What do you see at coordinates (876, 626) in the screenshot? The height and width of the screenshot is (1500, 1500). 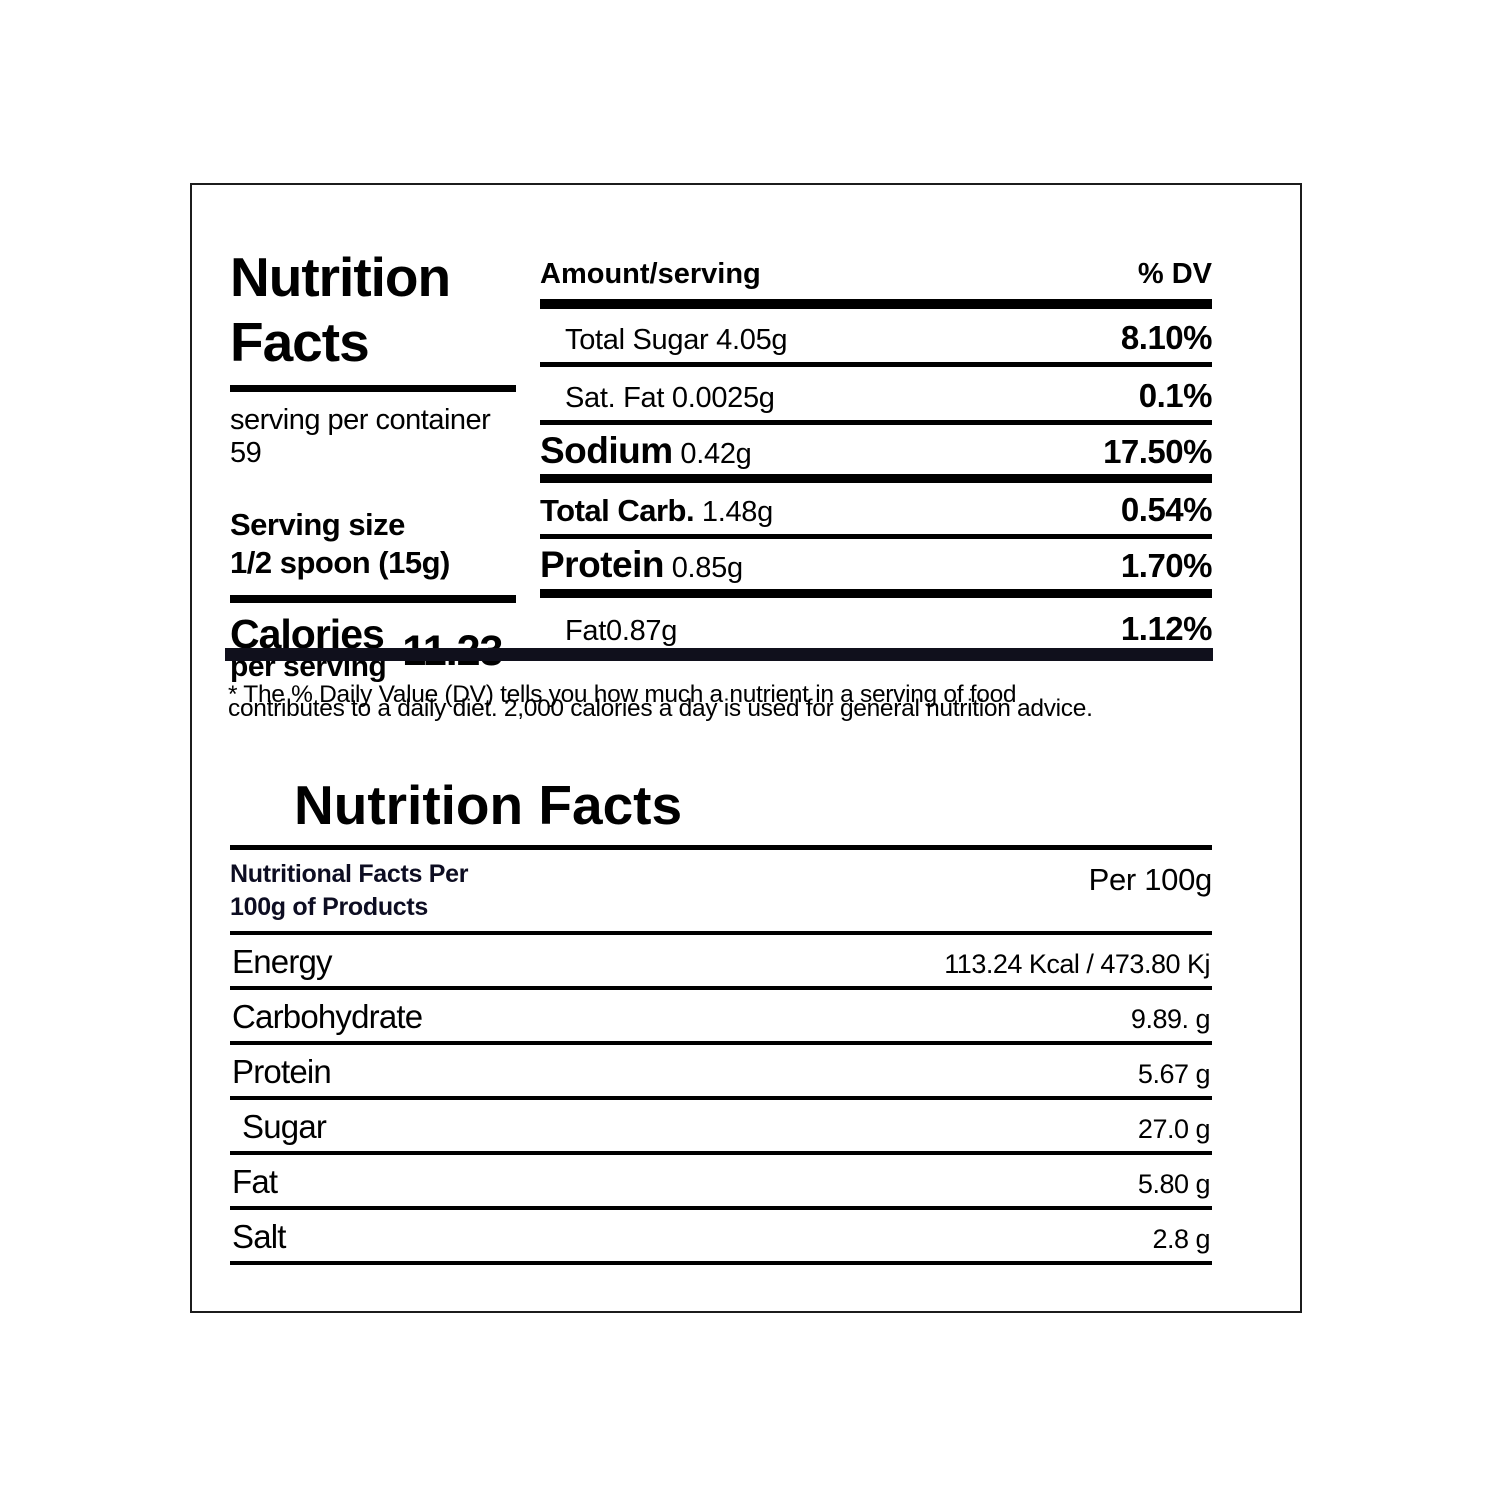 I see `table-row-fat: Fat0.87g 1.12%` at bounding box center [876, 626].